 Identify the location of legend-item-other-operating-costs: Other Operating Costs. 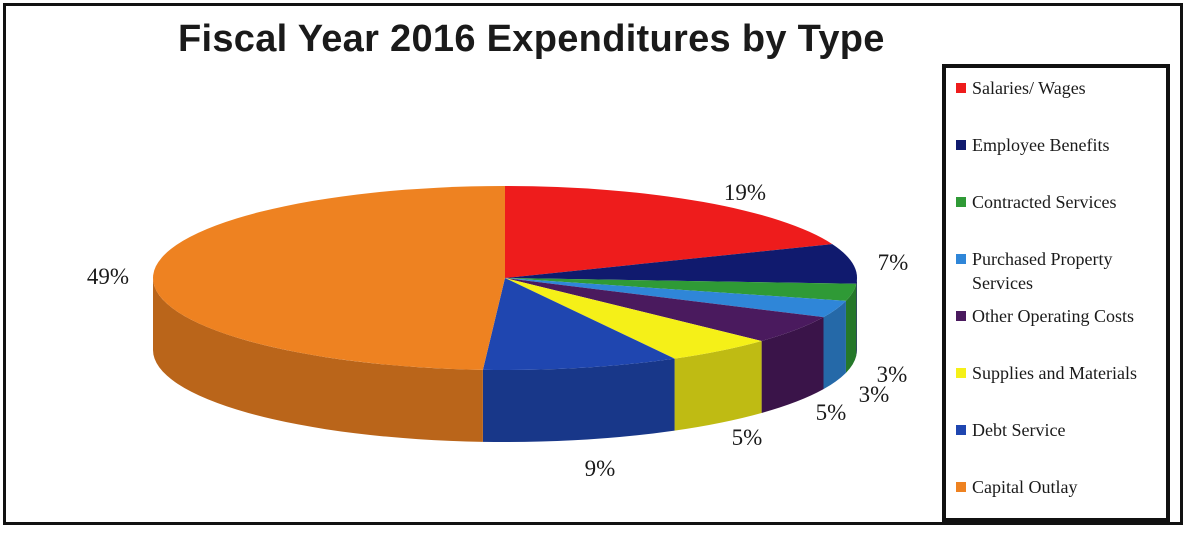
(1061, 316).